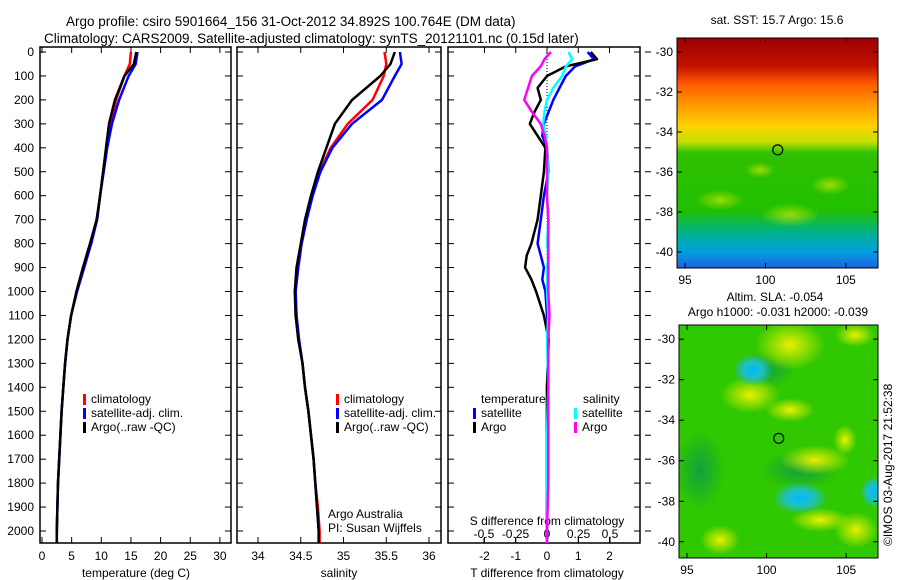  What do you see at coordinates (665, 132) in the screenshot?
I see `sst-ytick-label: -34` at bounding box center [665, 132].